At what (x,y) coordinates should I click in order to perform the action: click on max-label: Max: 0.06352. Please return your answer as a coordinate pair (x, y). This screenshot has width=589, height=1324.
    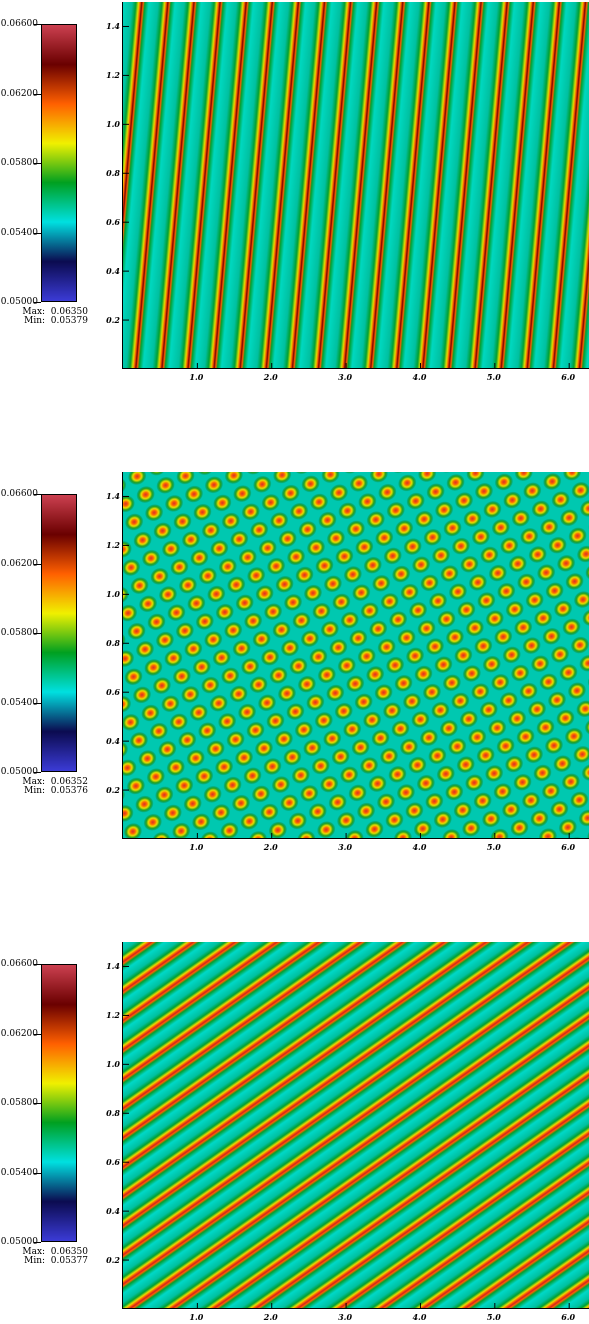
    Looking at the image, I should click on (55, 782).